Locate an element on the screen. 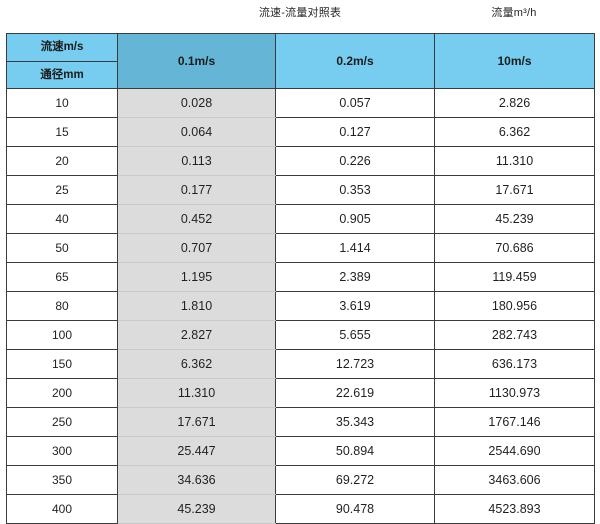 Image resolution: width=600 pixels, height=524 pixels. cell-flow-v01: 6.362 is located at coordinates (196, 364).